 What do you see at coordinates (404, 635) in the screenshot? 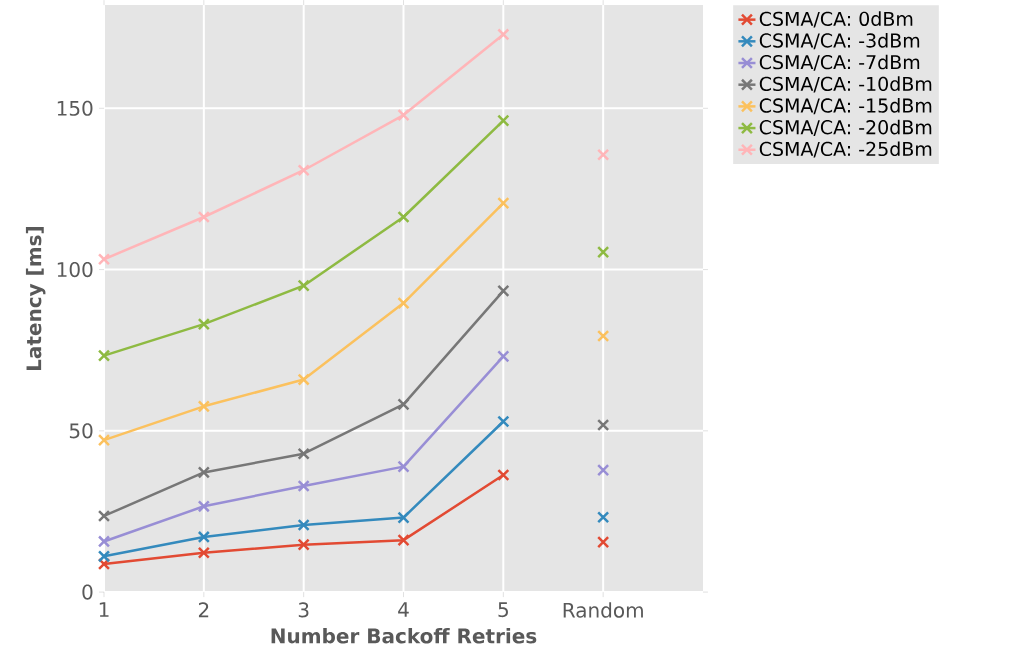
I see `x-axis-title: Number Backoff Retries` at bounding box center [404, 635].